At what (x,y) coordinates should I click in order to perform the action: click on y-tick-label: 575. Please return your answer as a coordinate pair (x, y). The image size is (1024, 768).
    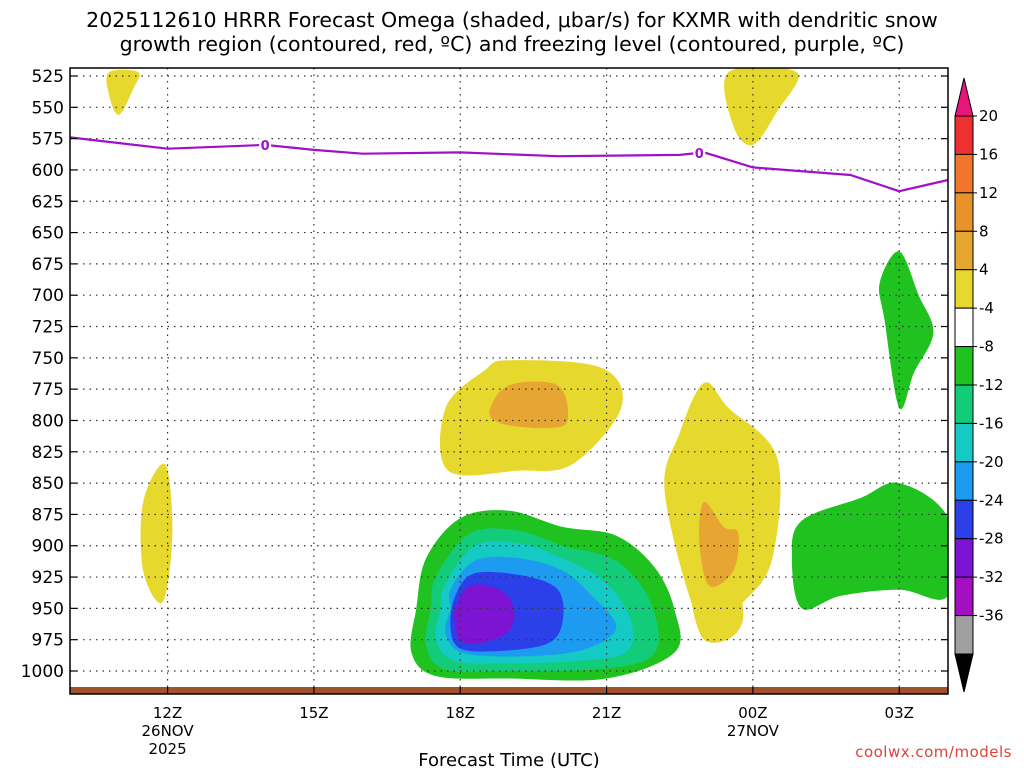
    Looking at the image, I should click on (48, 140).